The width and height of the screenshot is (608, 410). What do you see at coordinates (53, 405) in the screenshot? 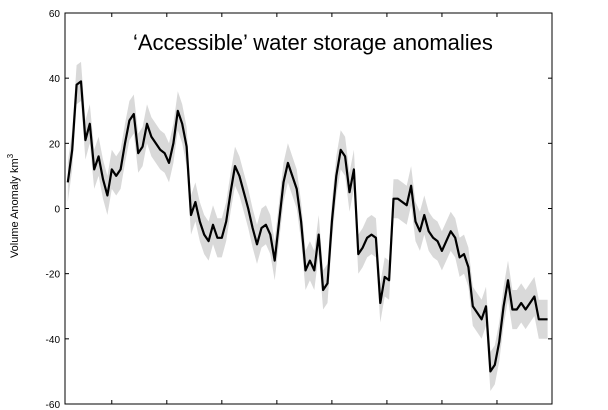
I see `y-tick-label: -60` at bounding box center [53, 405].